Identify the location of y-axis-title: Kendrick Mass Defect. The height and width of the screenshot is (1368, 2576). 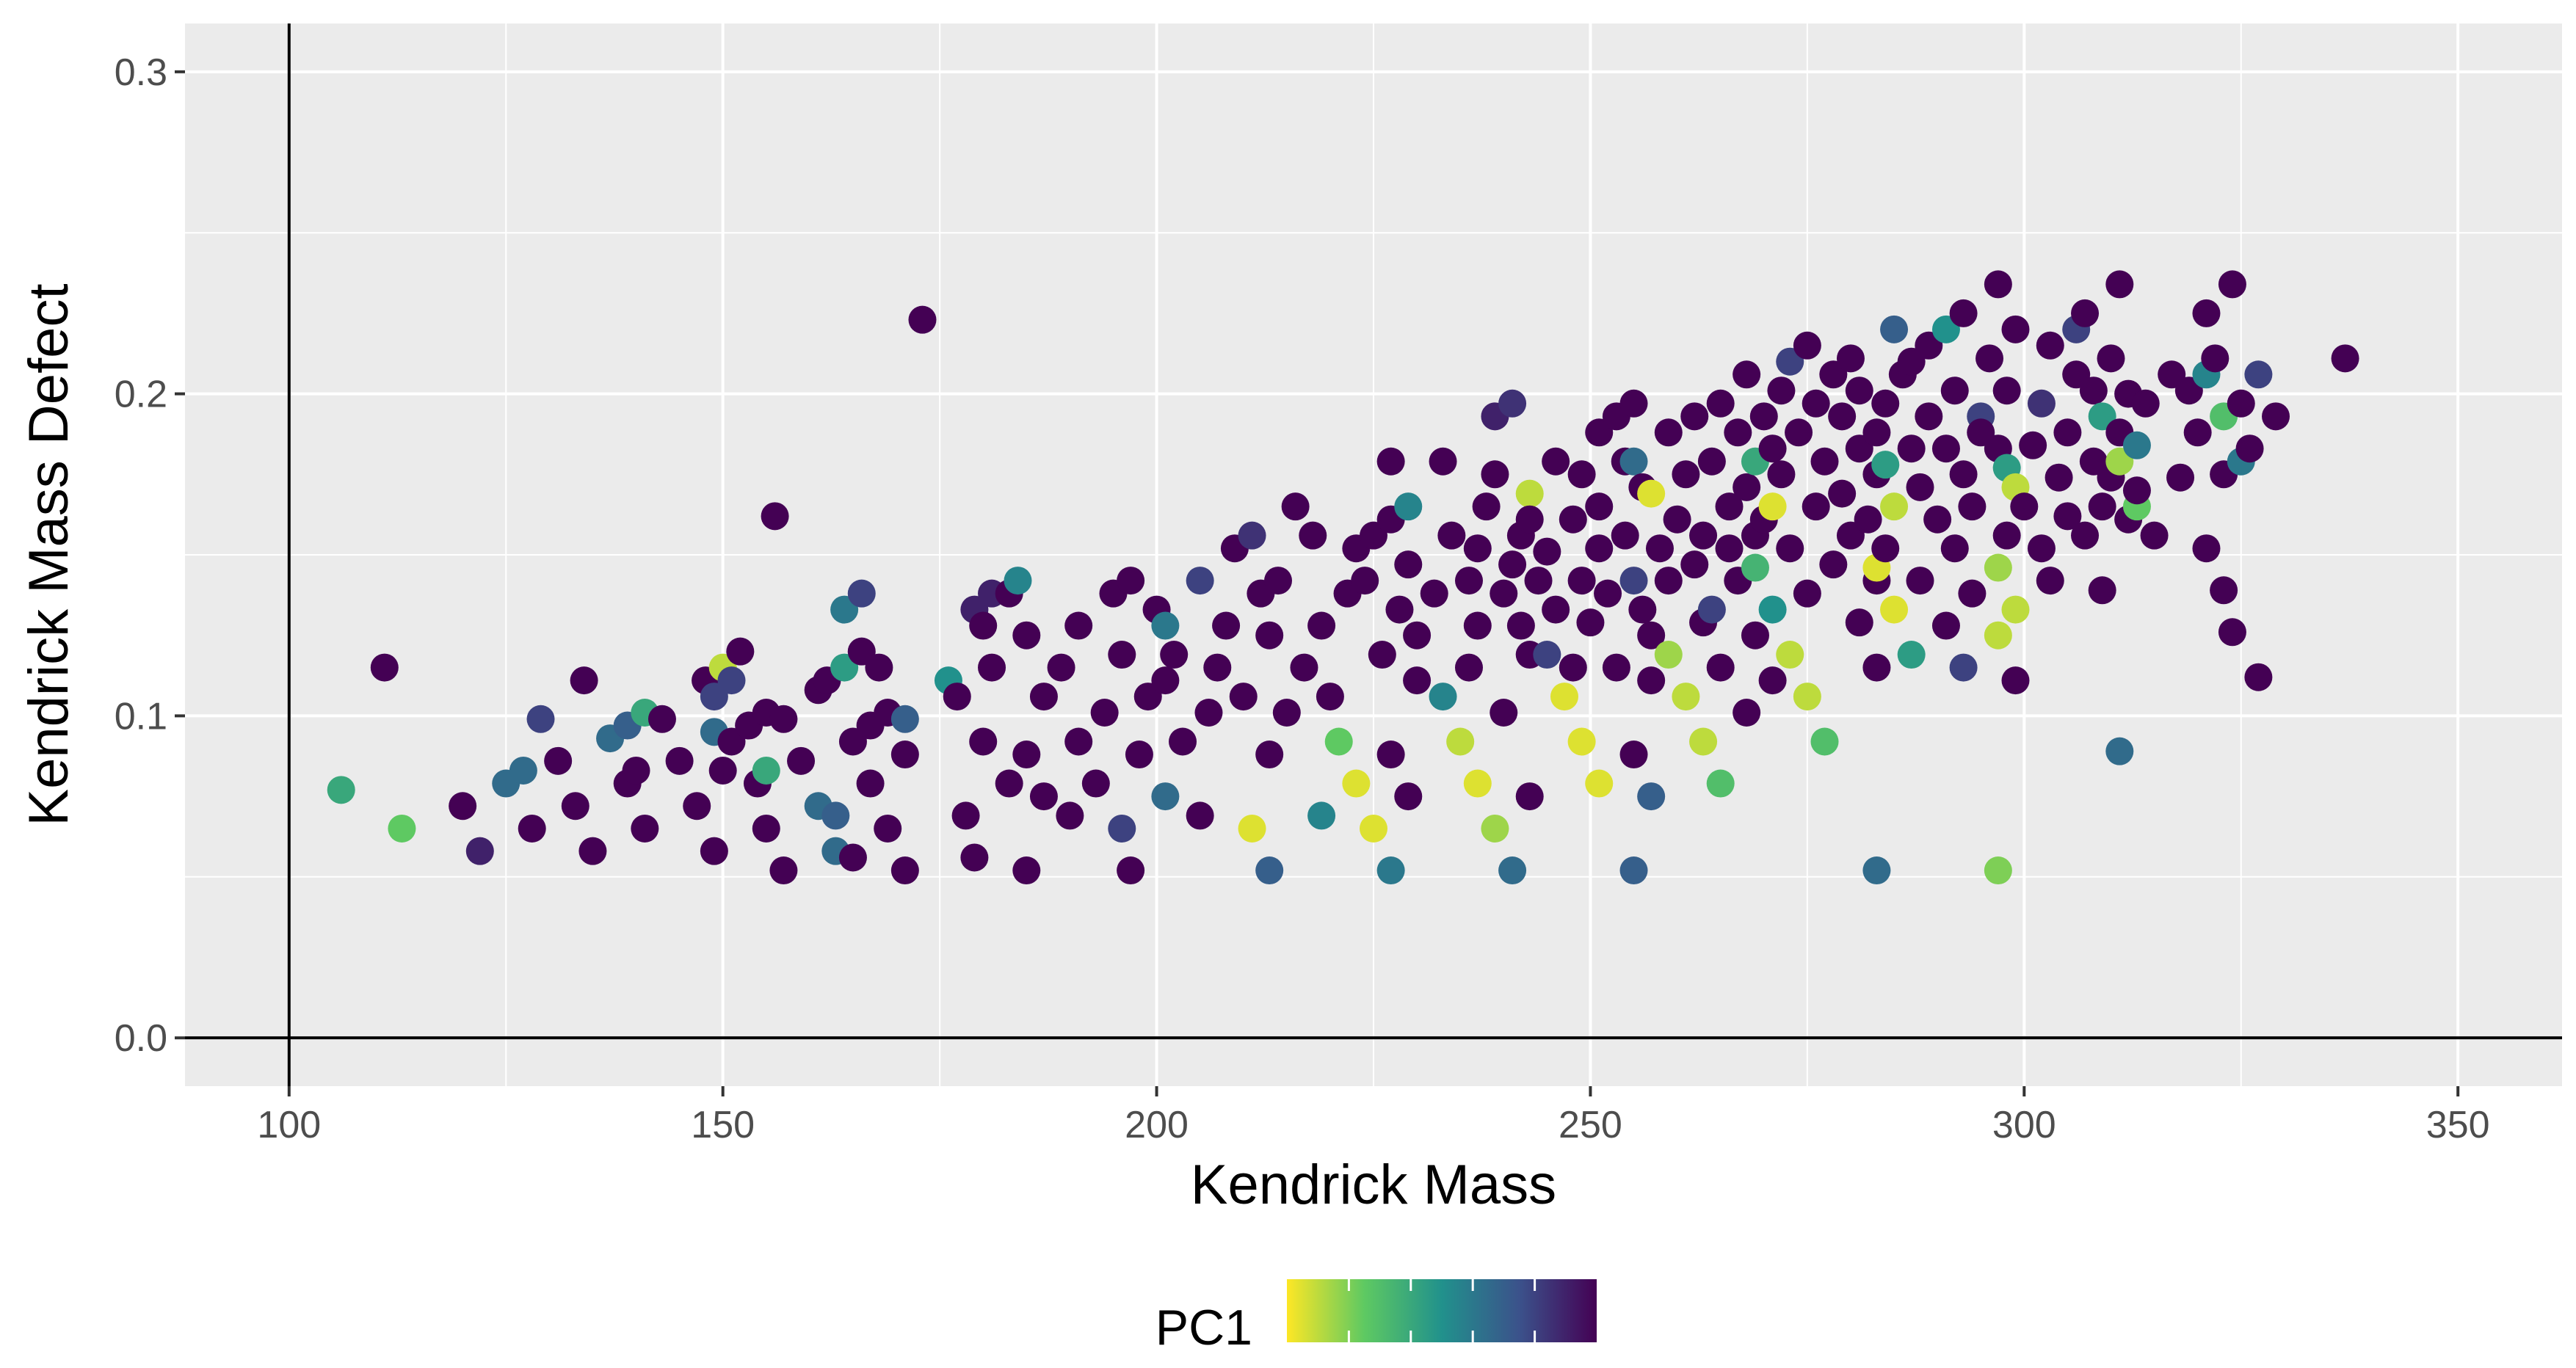
(49, 554).